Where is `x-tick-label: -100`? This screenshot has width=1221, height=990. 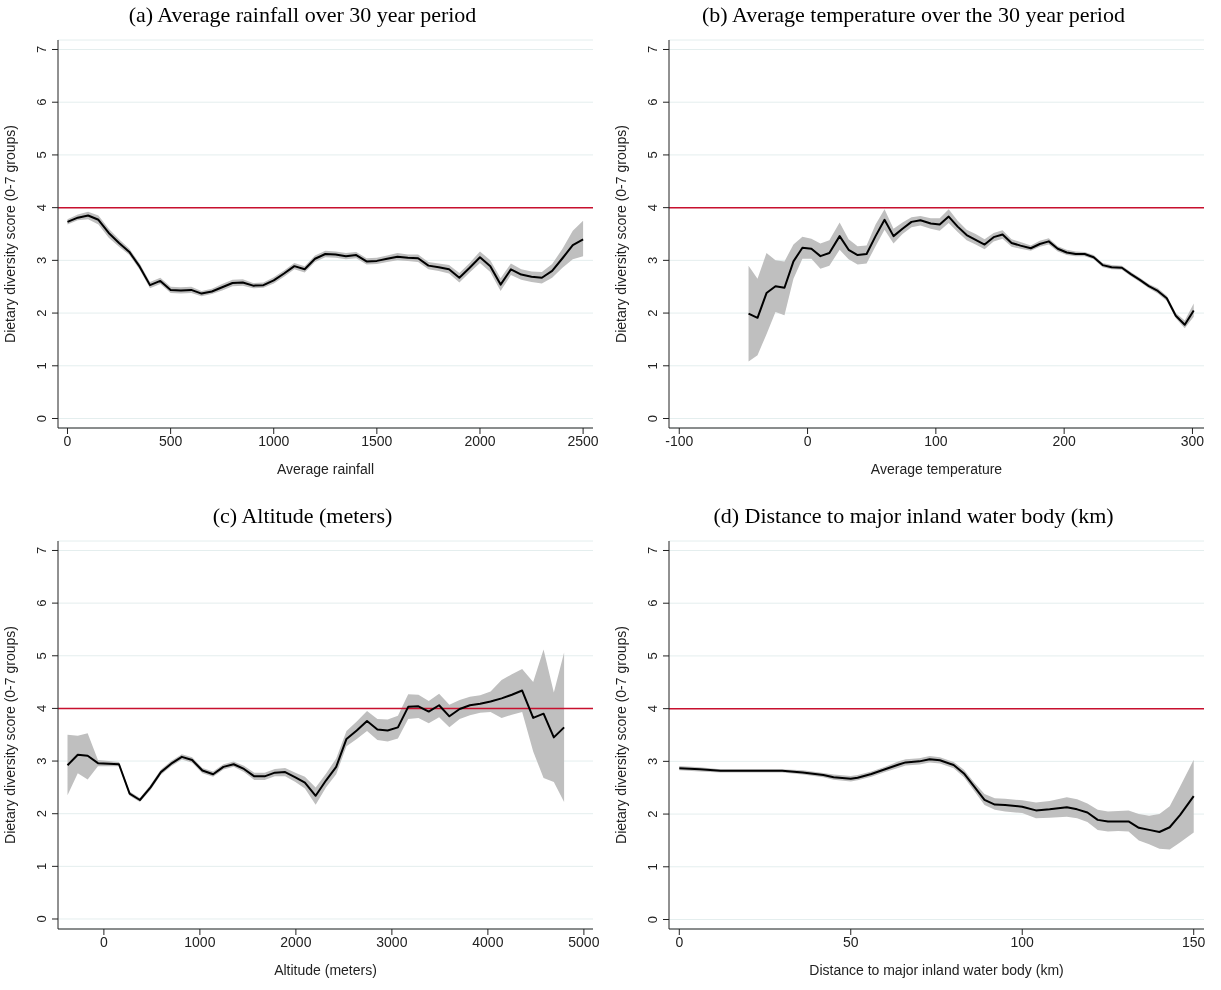
x-tick-label: -100 is located at coordinates (679, 440).